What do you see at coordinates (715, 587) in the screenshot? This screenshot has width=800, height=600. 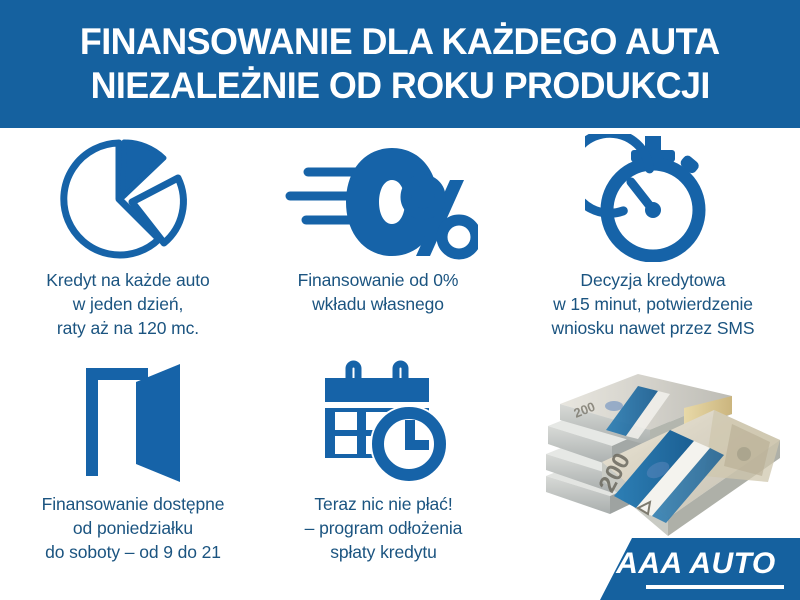 I see `logo-underline` at bounding box center [715, 587].